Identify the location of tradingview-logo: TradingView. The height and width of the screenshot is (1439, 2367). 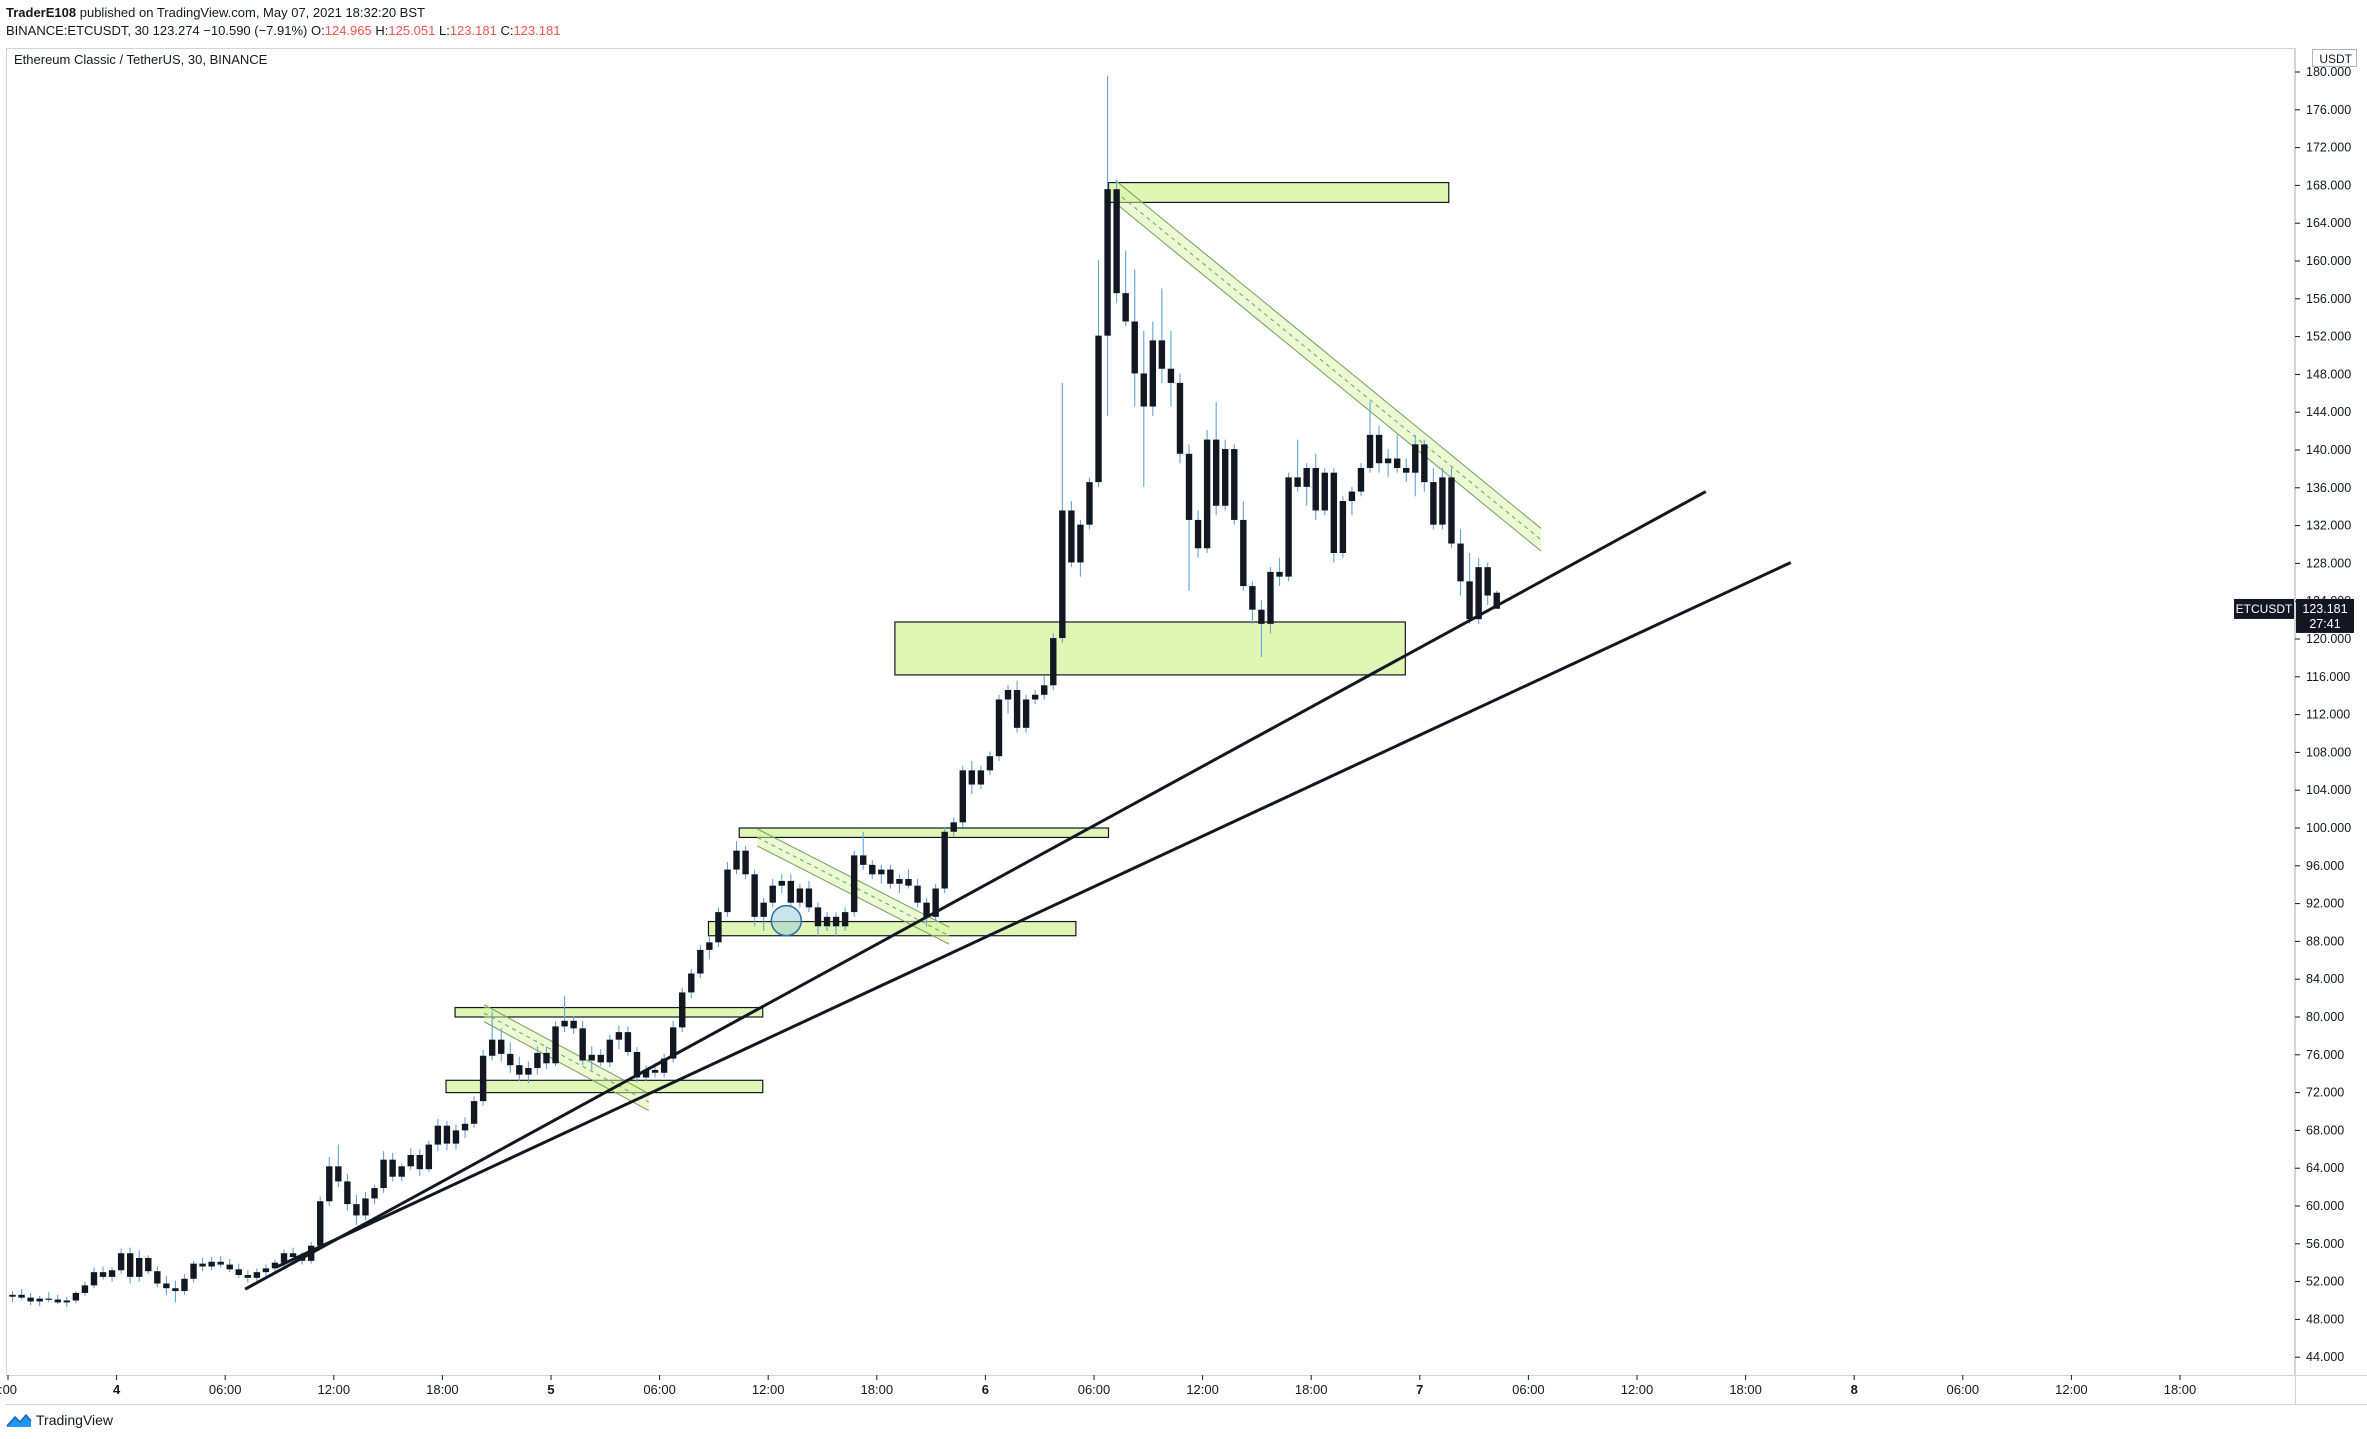
(59, 1420).